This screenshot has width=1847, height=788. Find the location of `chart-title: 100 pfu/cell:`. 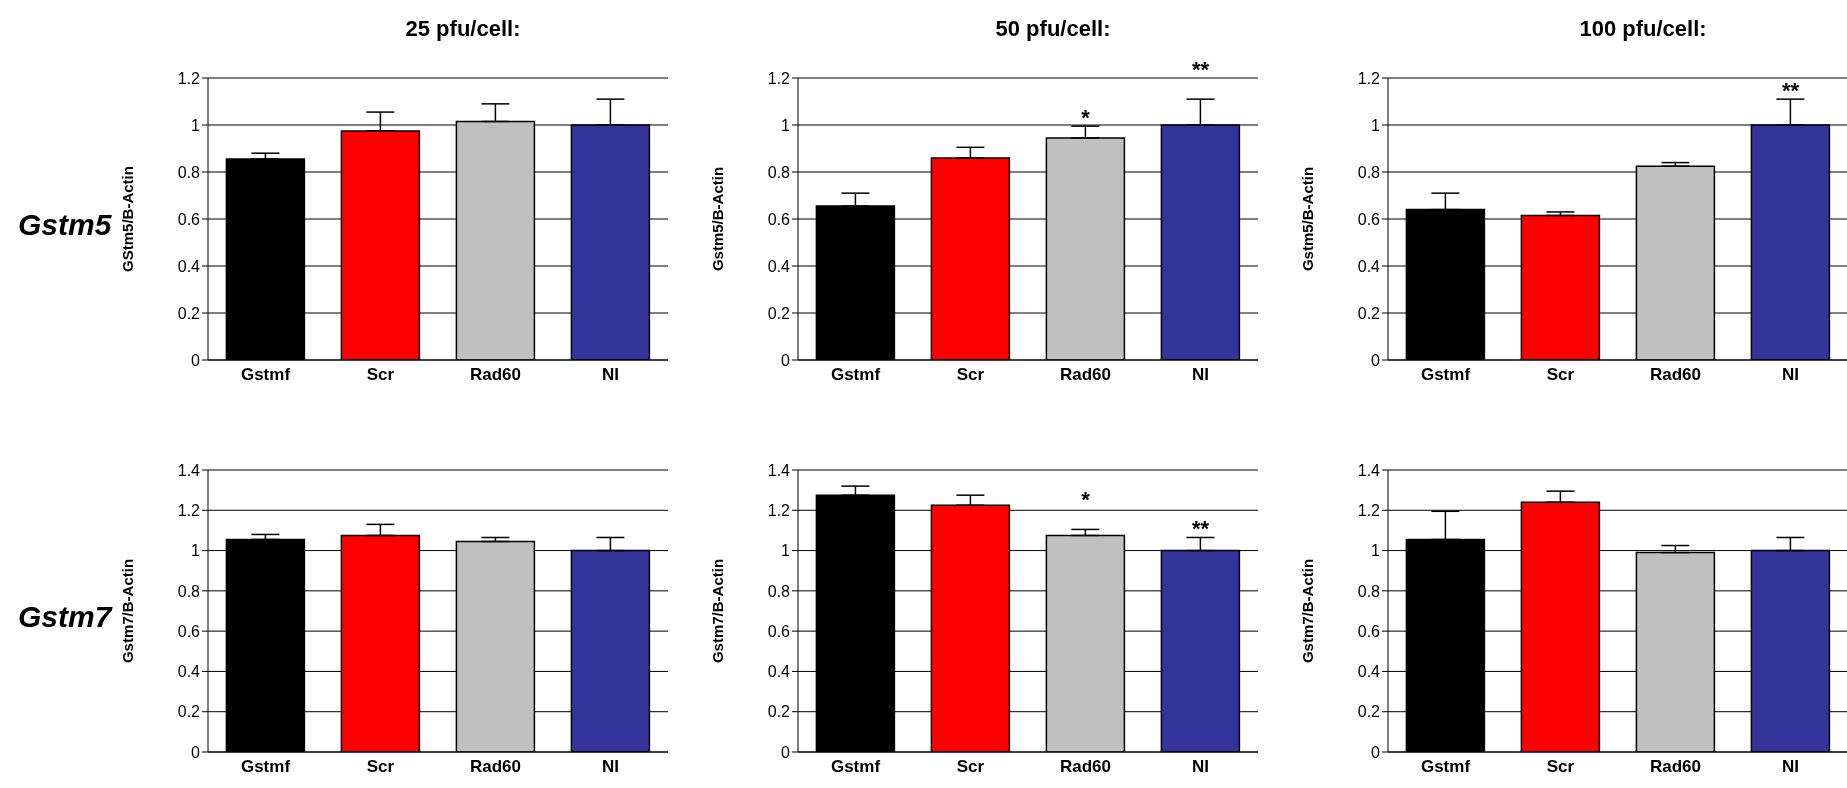

chart-title: 100 pfu/cell: is located at coordinates (1643, 29).